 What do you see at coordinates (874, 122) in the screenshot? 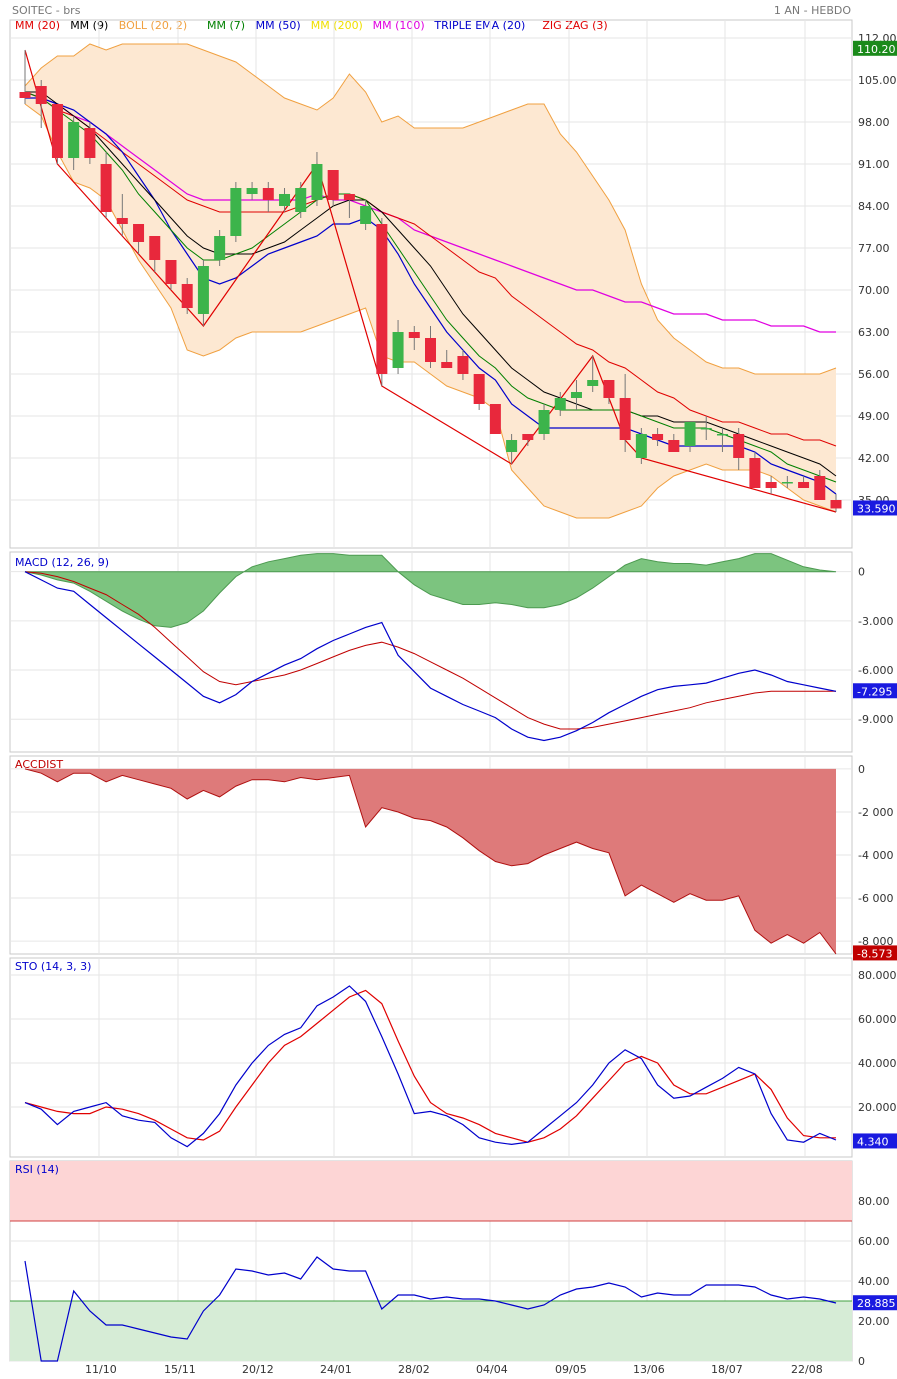
I see `y-tick-label: 98.00` at bounding box center [874, 122].